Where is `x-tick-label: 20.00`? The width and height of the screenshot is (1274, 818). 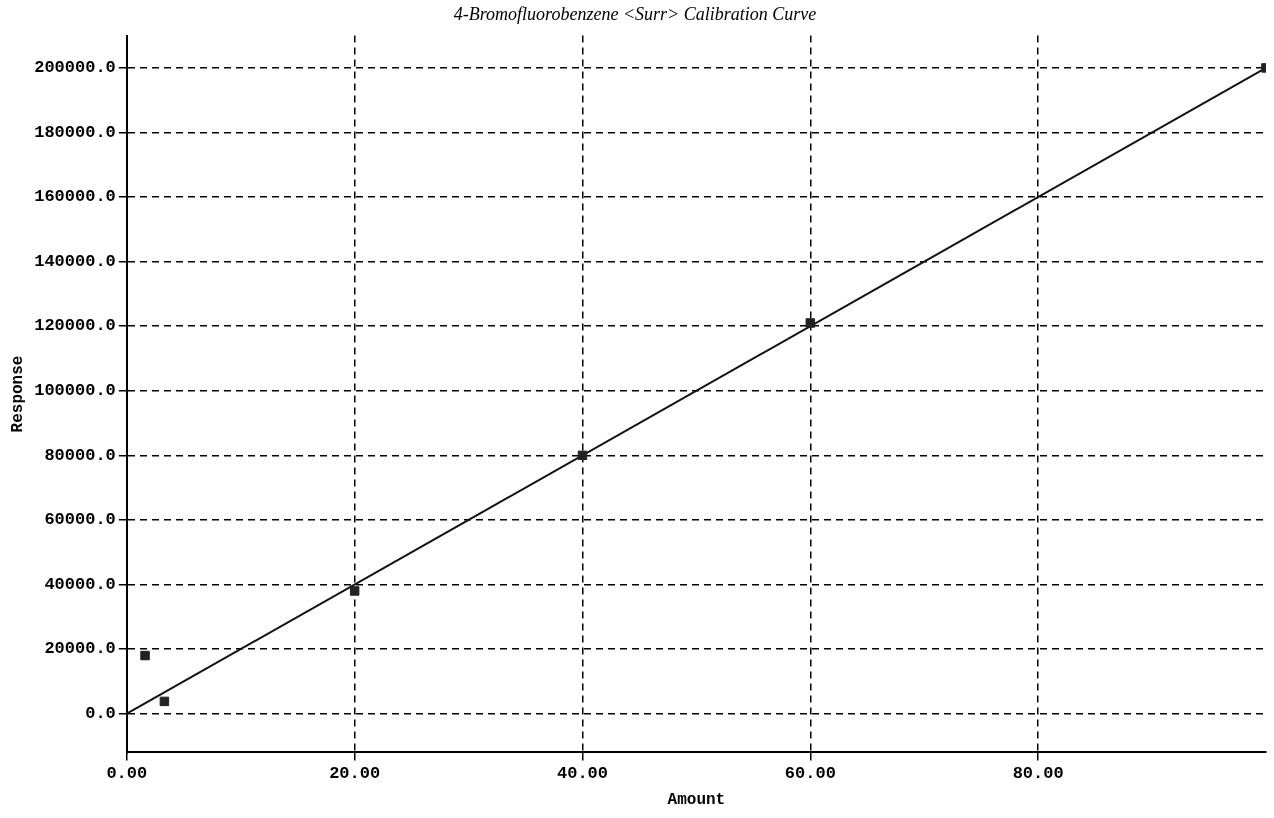 x-tick-label: 20.00 is located at coordinates (355, 773).